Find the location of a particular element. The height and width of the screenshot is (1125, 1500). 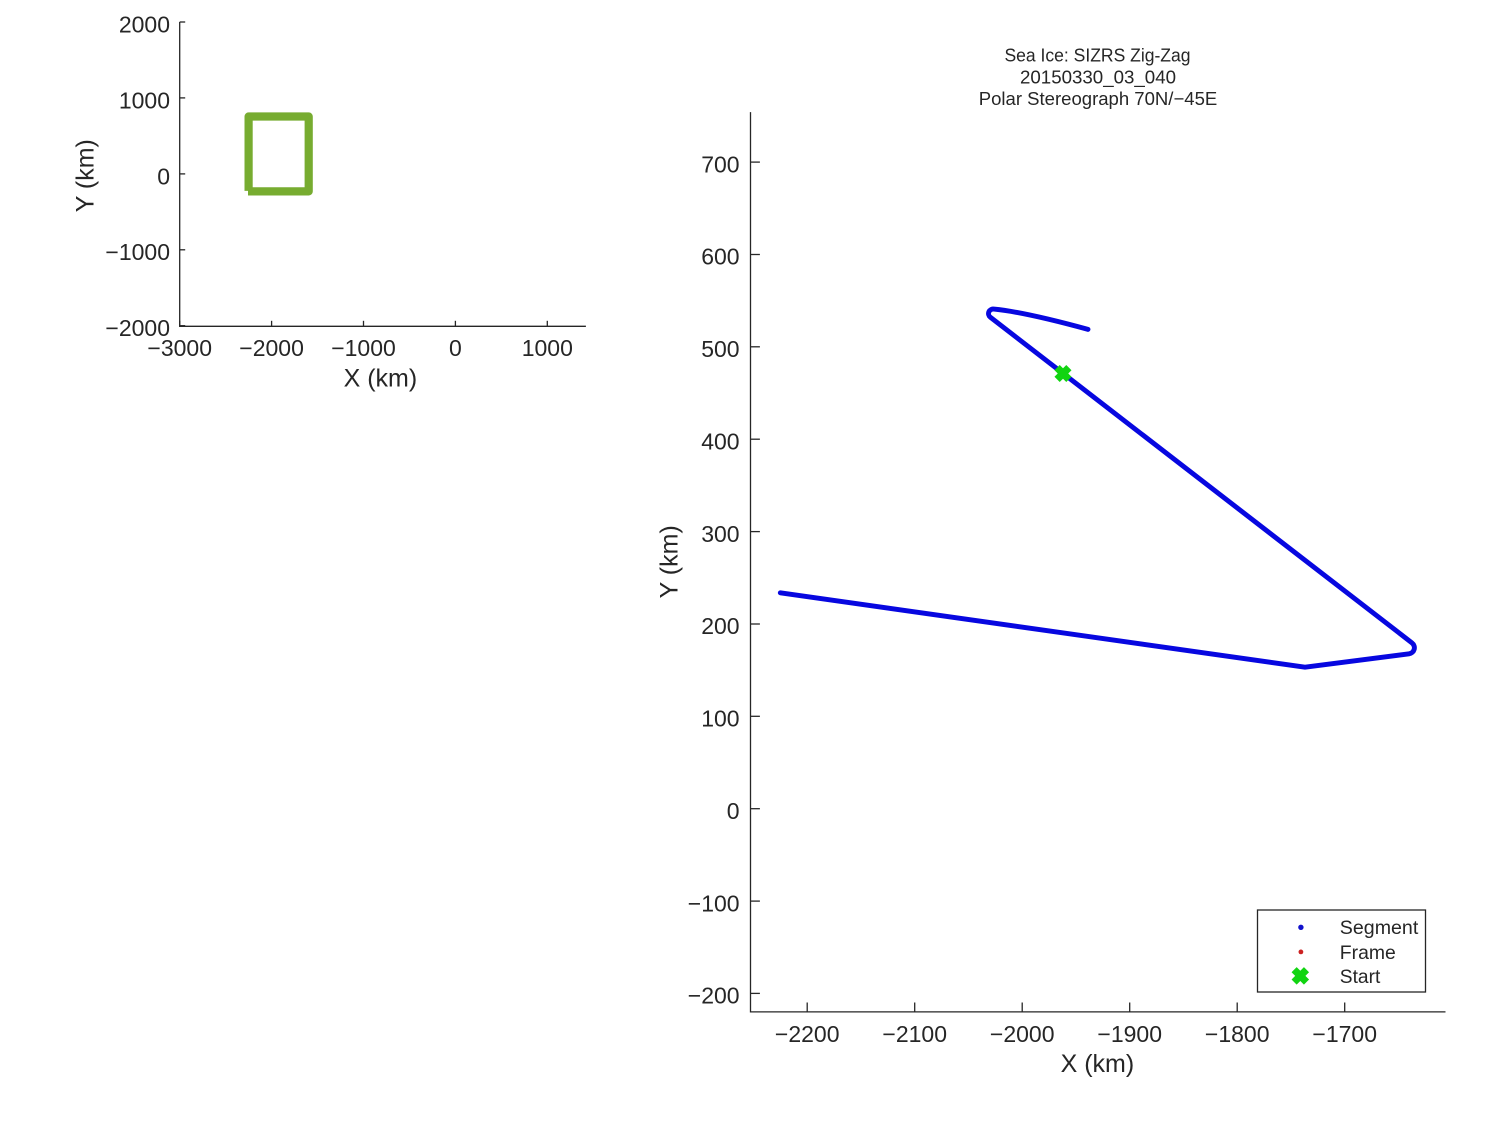

svg-text: 2000 is located at coordinates (144, 24).